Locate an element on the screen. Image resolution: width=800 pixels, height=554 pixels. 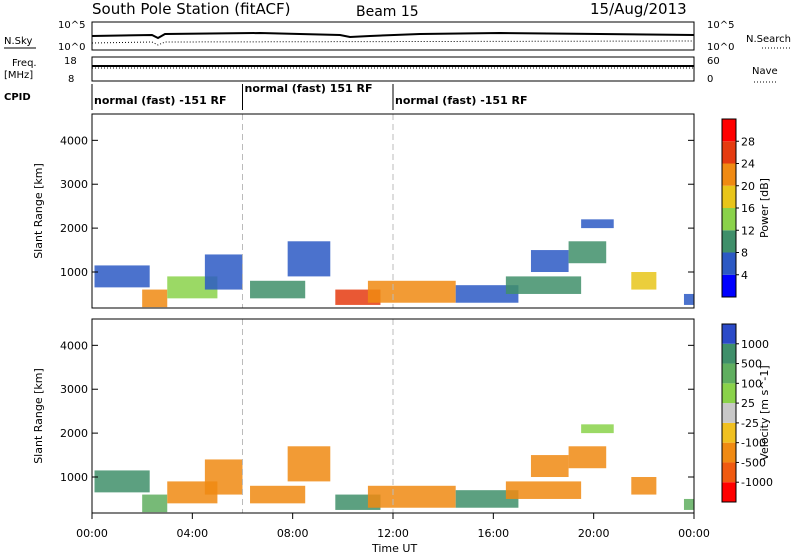
colorbar-tick-label: -500 is located at coordinates (753, 462).